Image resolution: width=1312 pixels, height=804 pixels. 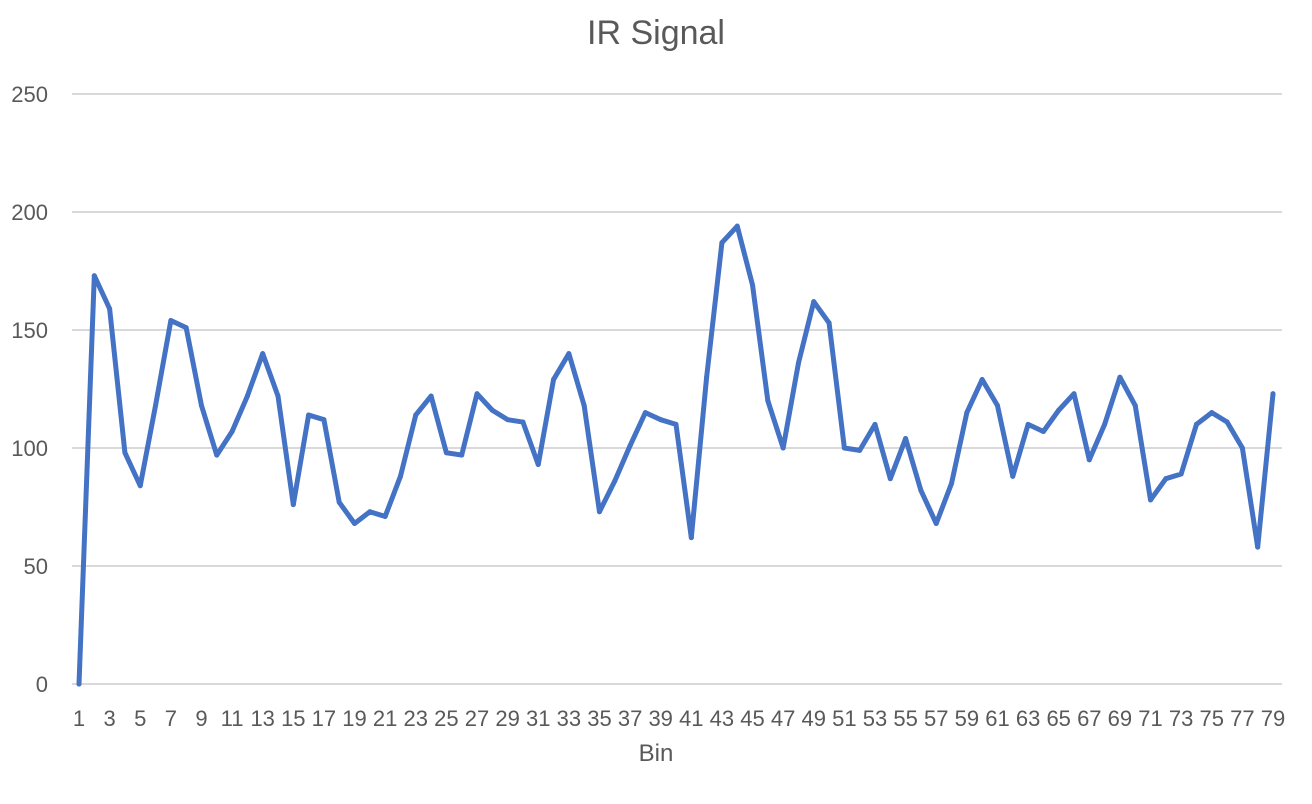 I want to click on y-tick-label: 200, so click(x=29, y=212).